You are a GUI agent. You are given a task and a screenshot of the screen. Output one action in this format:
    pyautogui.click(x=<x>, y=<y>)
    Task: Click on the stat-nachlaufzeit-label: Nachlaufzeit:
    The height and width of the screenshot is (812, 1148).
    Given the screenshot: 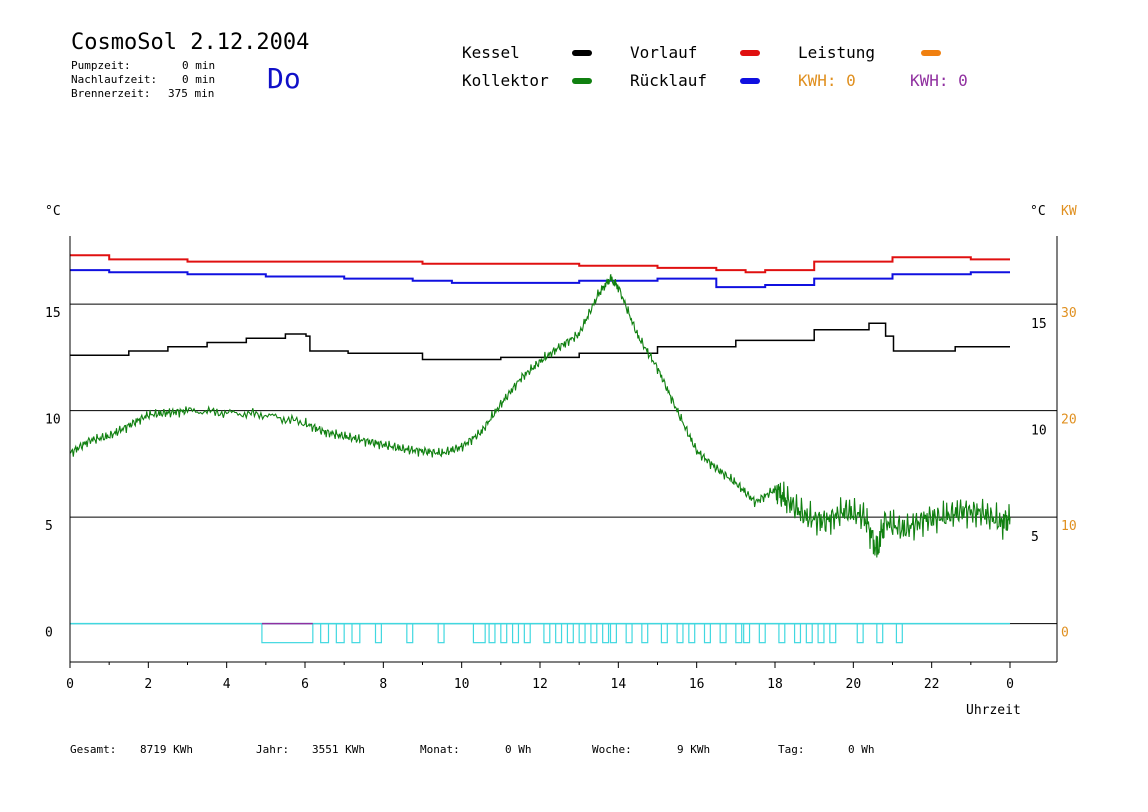 What is the action you would take?
    pyautogui.click(x=114, y=79)
    